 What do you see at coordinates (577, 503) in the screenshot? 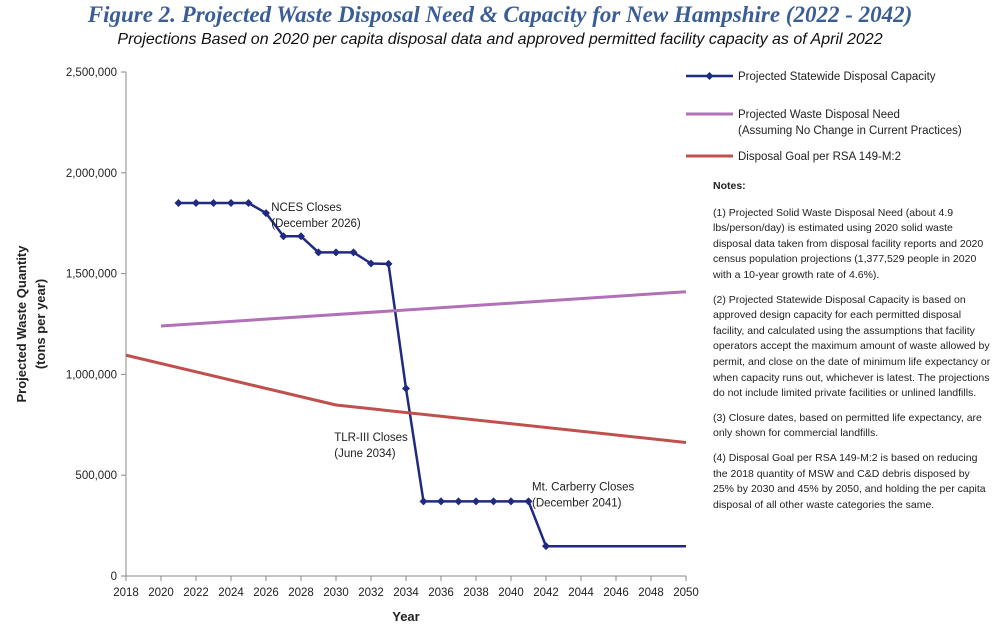
I see `annotation-label: (December 2041)` at bounding box center [577, 503].